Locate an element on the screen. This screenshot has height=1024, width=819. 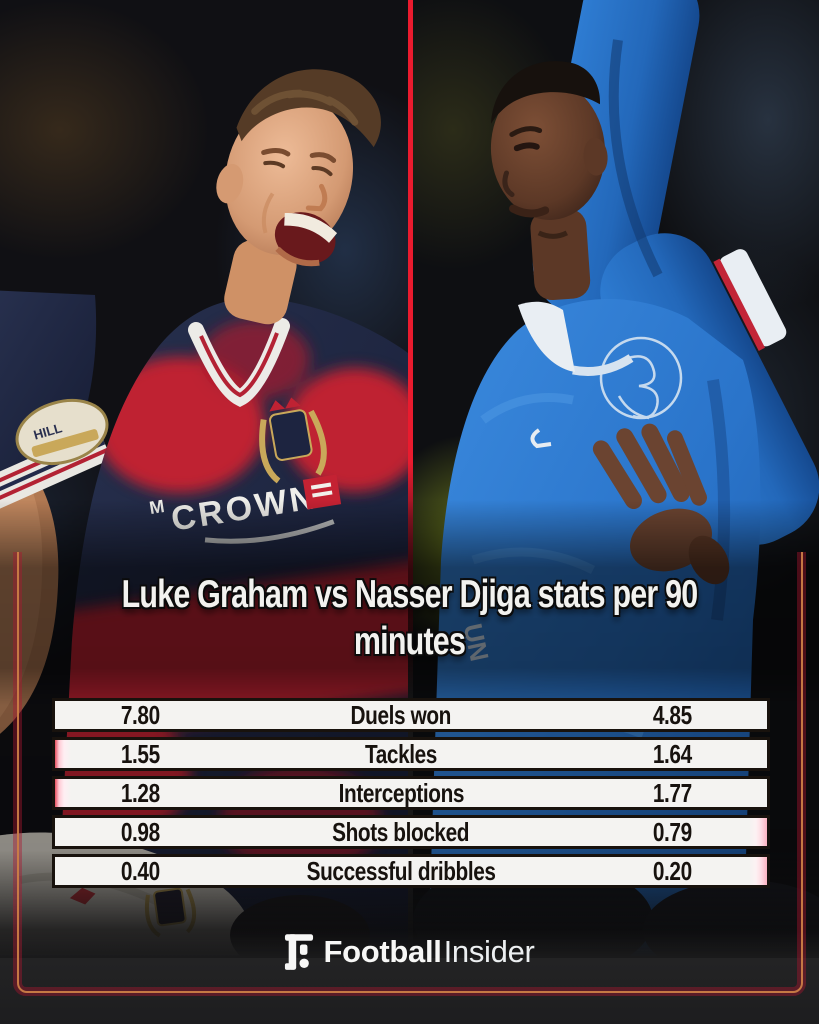
stat-row-duels-won: 7.80 Duels won 4.85 is located at coordinates (411, 715).